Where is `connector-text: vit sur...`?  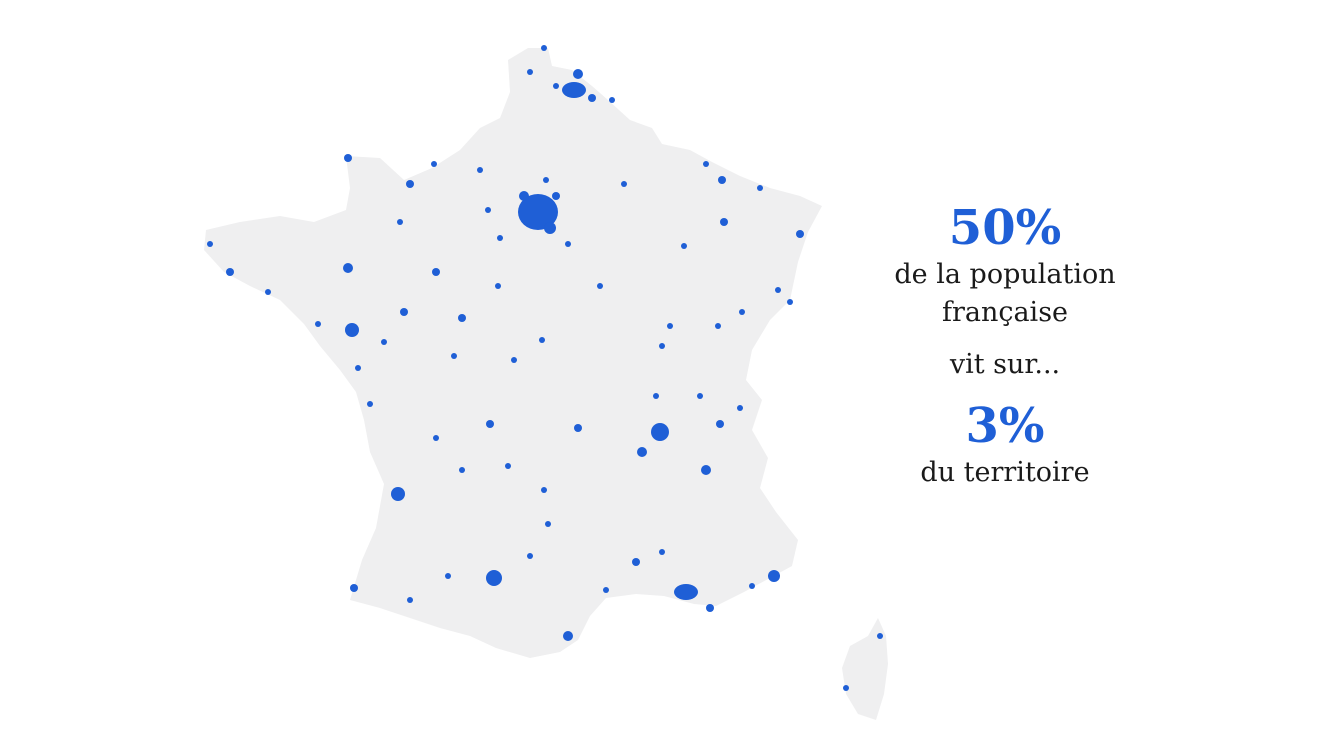
connector-text: vit sur... is located at coordinates (1005, 364).